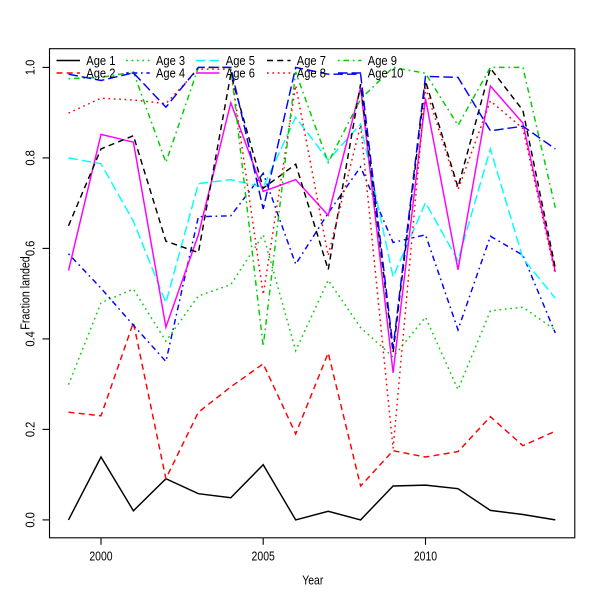 Image resolution: width=600 pixels, height=605 pixels. What do you see at coordinates (382, 61) in the screenshot?
I see `svg-text: Age 9` at bounding box center [382, 61].